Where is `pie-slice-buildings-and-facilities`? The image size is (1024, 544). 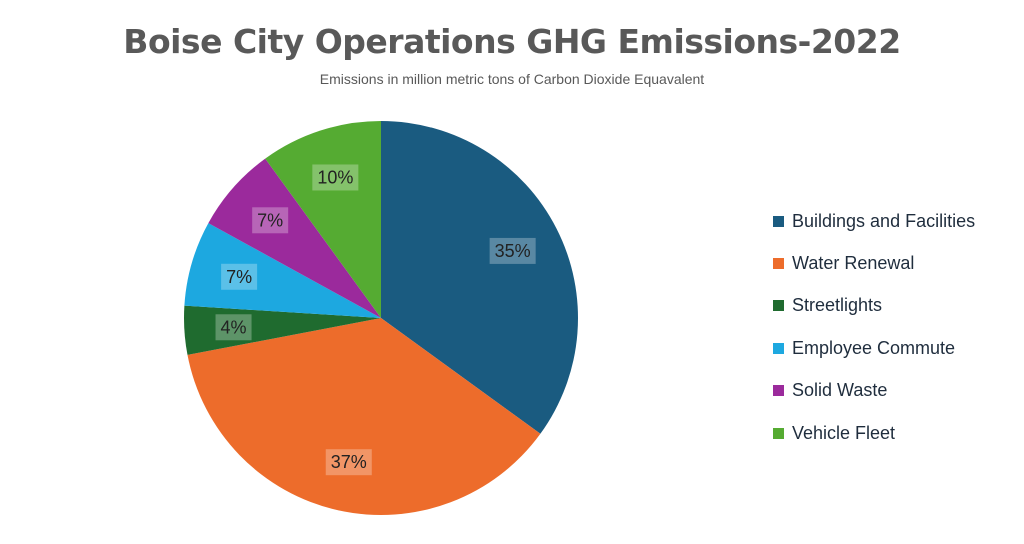
pie-slice-buildings-and-facilities is located at coordinates (479, 277).